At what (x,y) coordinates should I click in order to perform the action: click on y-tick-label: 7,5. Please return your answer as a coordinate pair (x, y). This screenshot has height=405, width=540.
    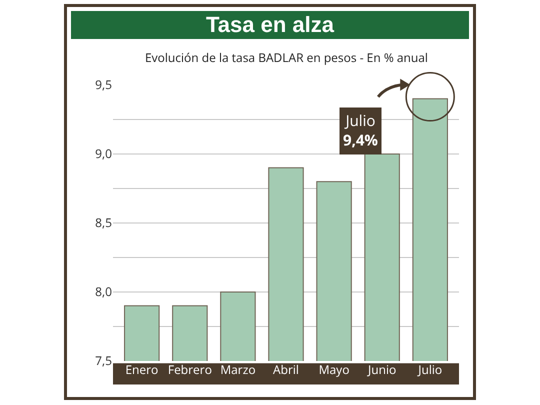
    Looking at the image, I should click on (103, 361).